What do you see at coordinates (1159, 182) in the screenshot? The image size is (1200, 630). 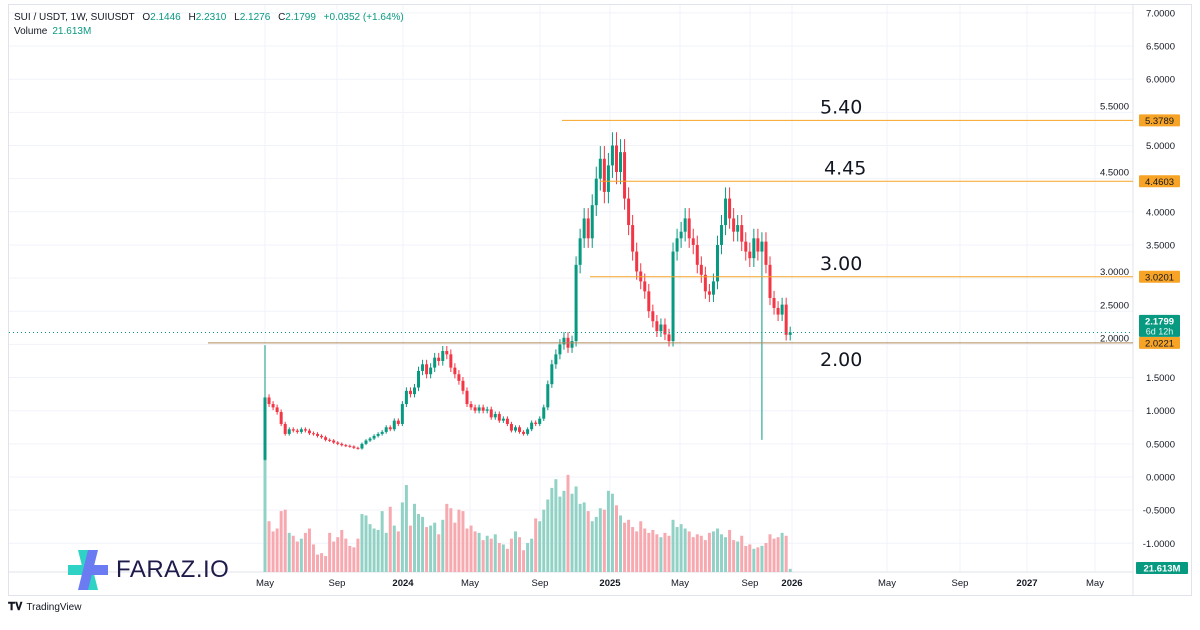 I see `level-price-label: 4.4603` at bounding box center [1159, 182].